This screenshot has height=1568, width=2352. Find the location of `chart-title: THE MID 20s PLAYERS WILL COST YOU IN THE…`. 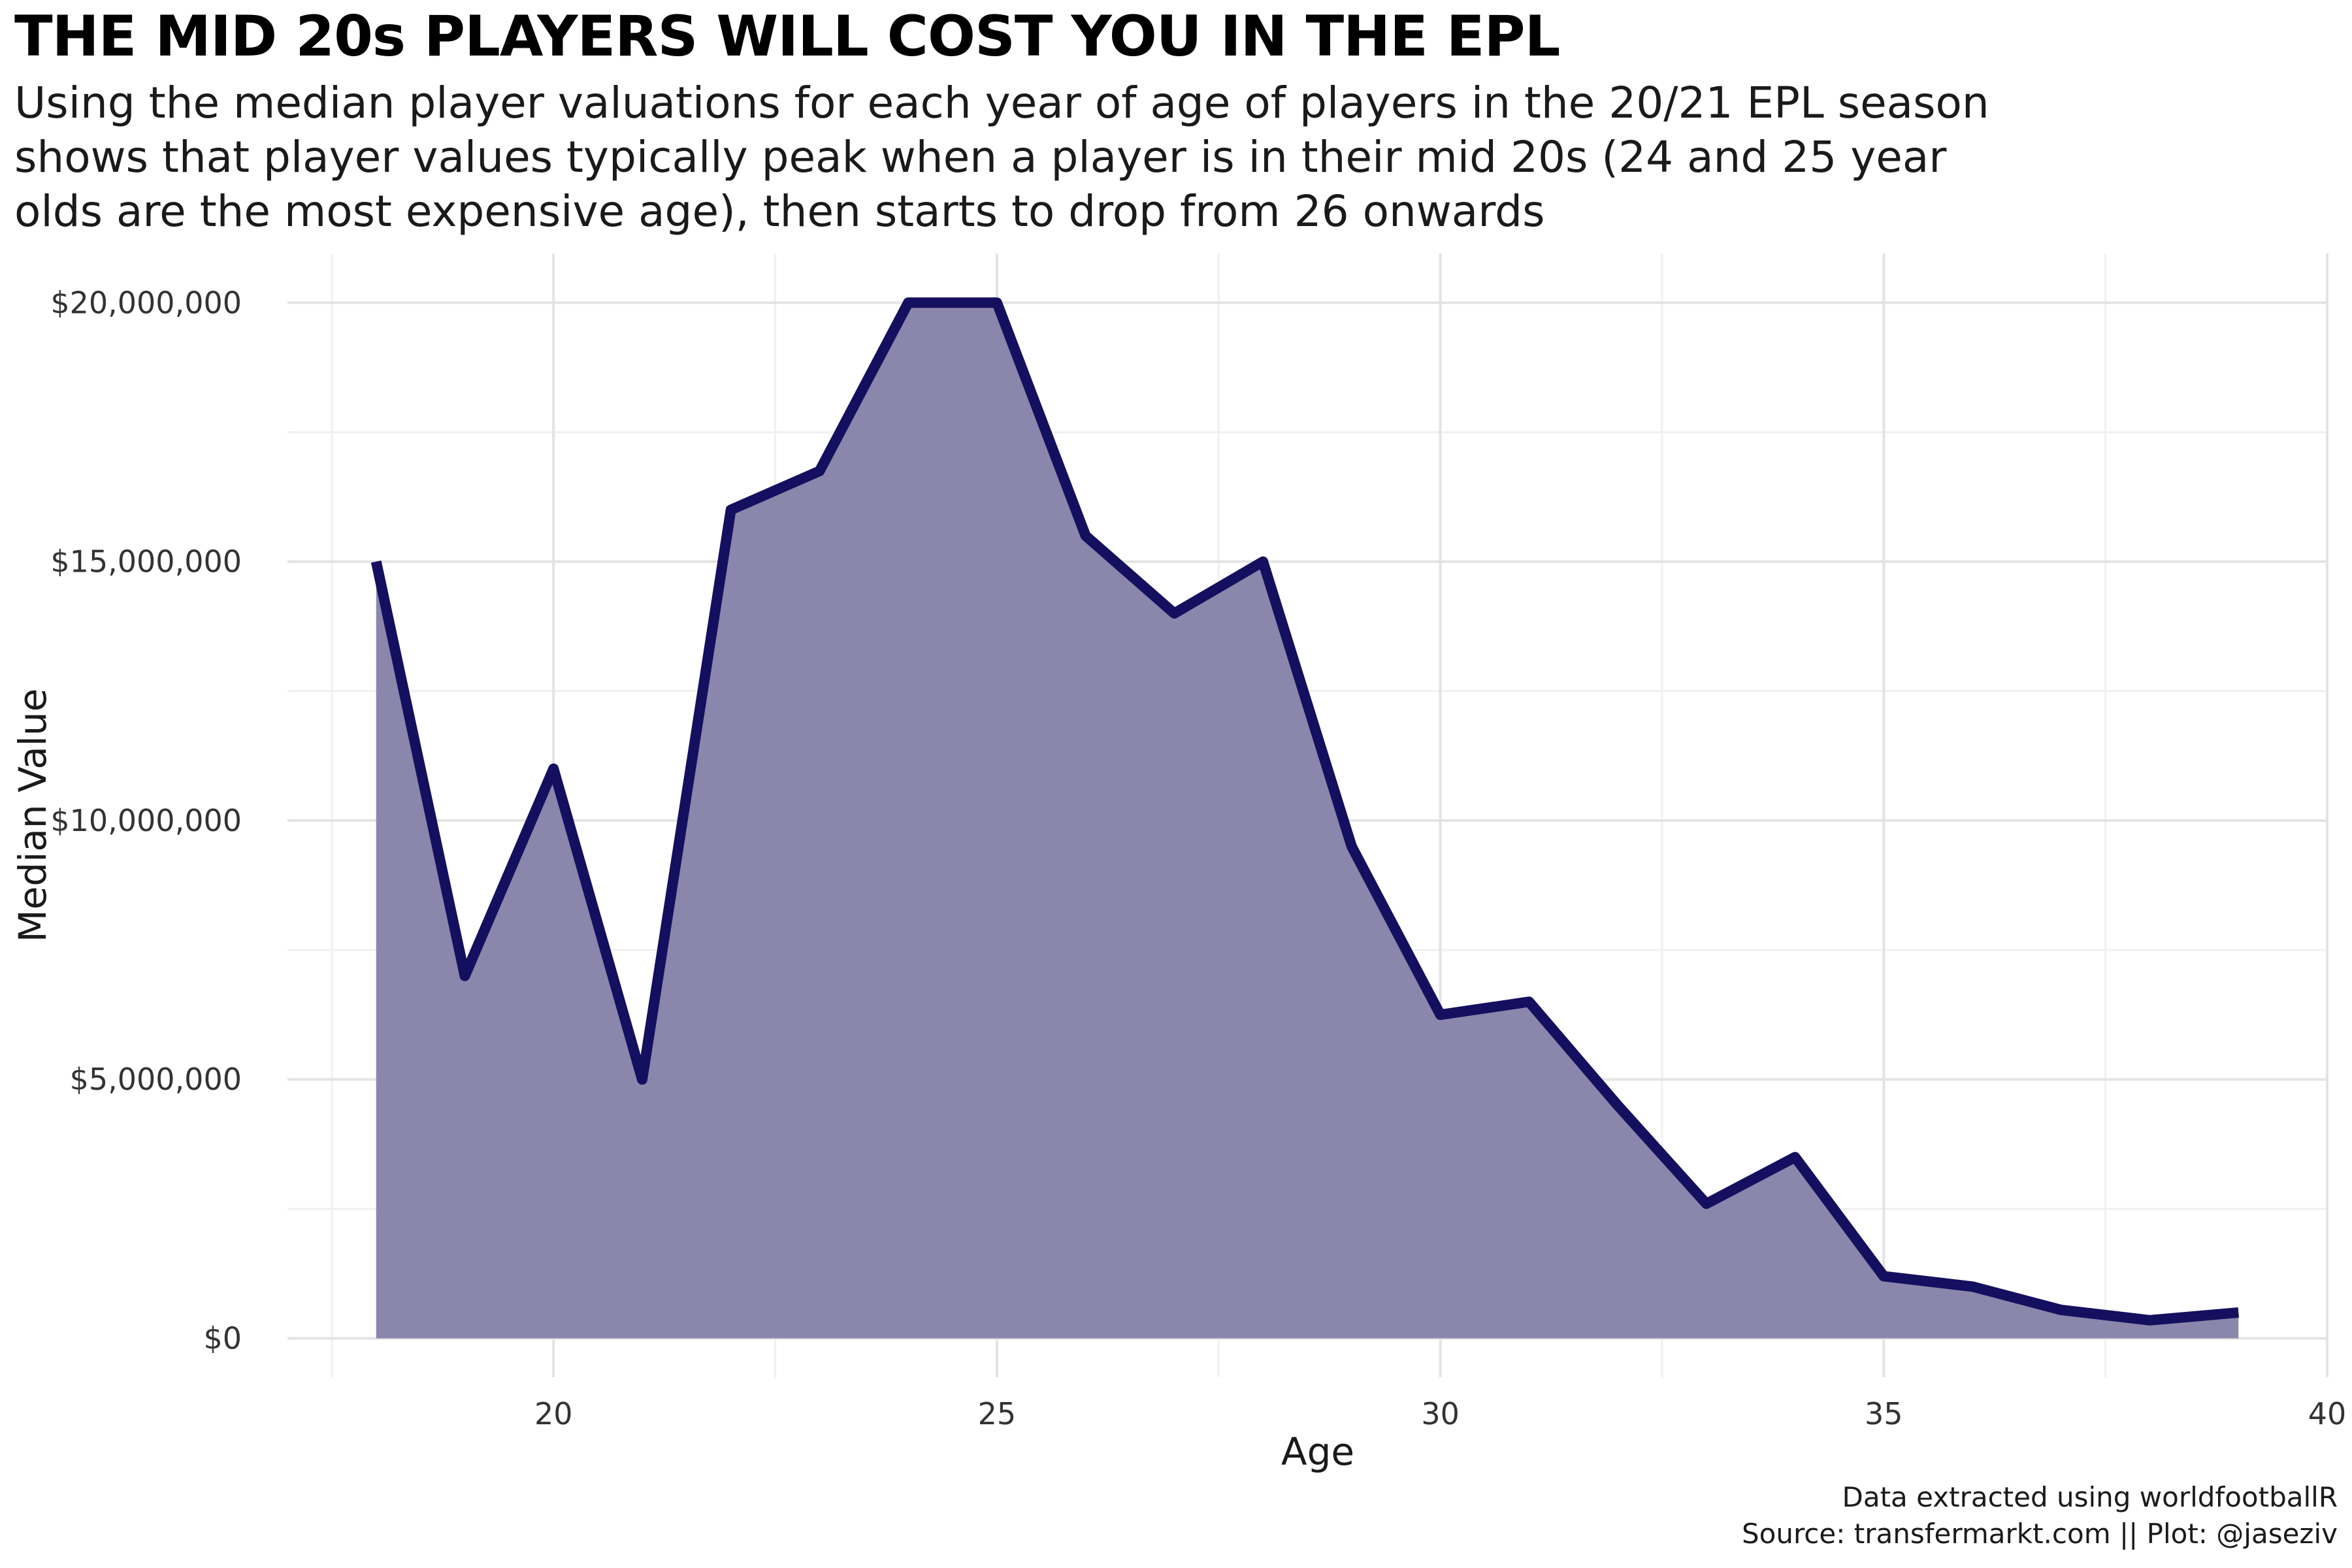

chart-title: THE MID 20s PLAYERS WILL COST YOU IN THE… is located at coordinates (787, 36).